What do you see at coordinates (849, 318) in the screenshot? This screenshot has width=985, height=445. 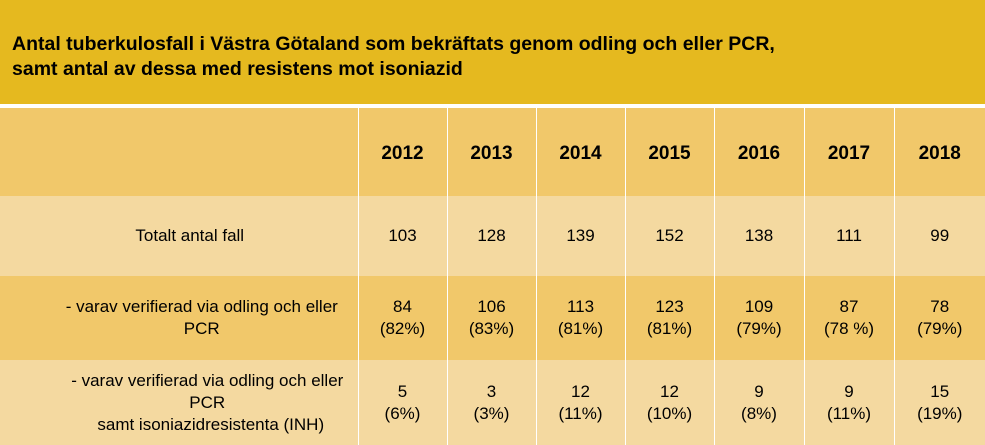 I see `data-cell: 87 (78 %)` at bounding box center [849, 318].